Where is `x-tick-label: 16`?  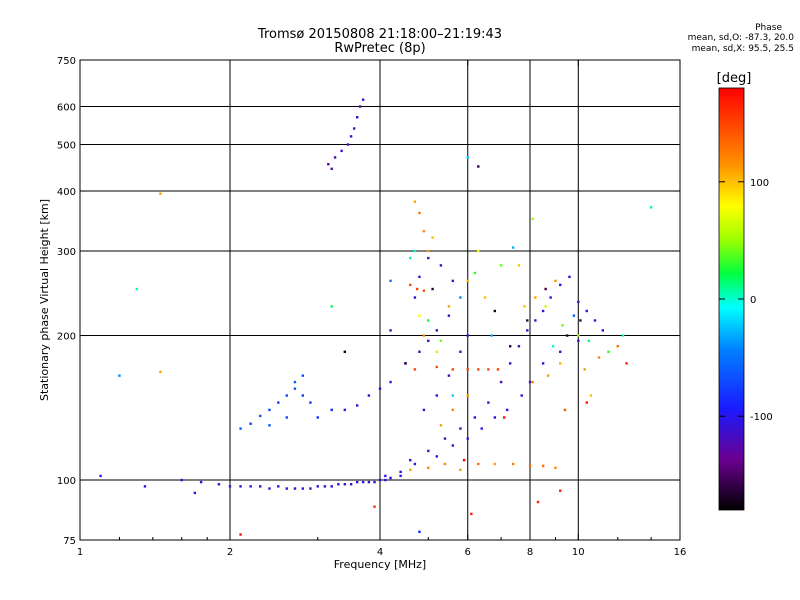
x-tick-label: 16 is located at coordinates (680, 552).